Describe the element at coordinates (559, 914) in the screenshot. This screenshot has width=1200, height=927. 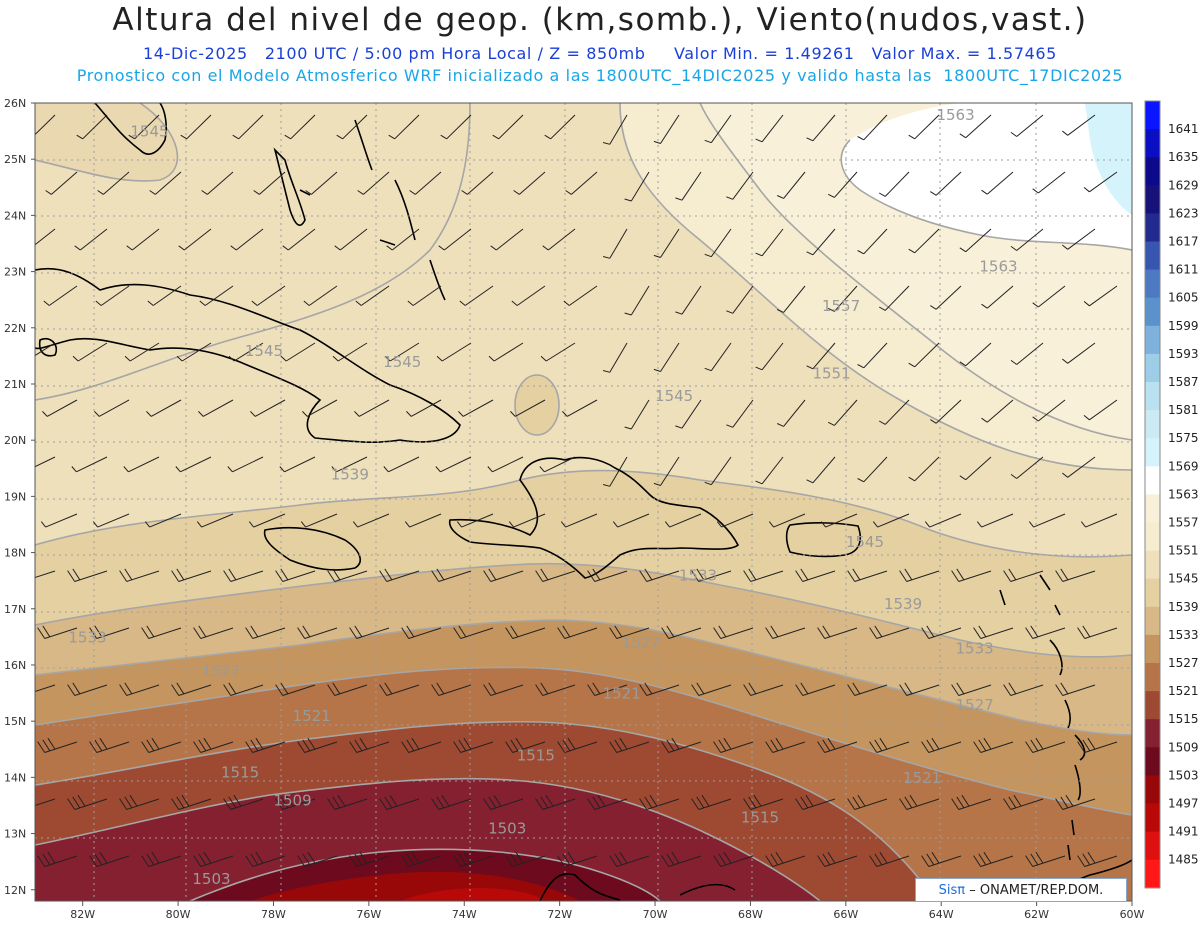
I see `lon-label: 72W` at that location.